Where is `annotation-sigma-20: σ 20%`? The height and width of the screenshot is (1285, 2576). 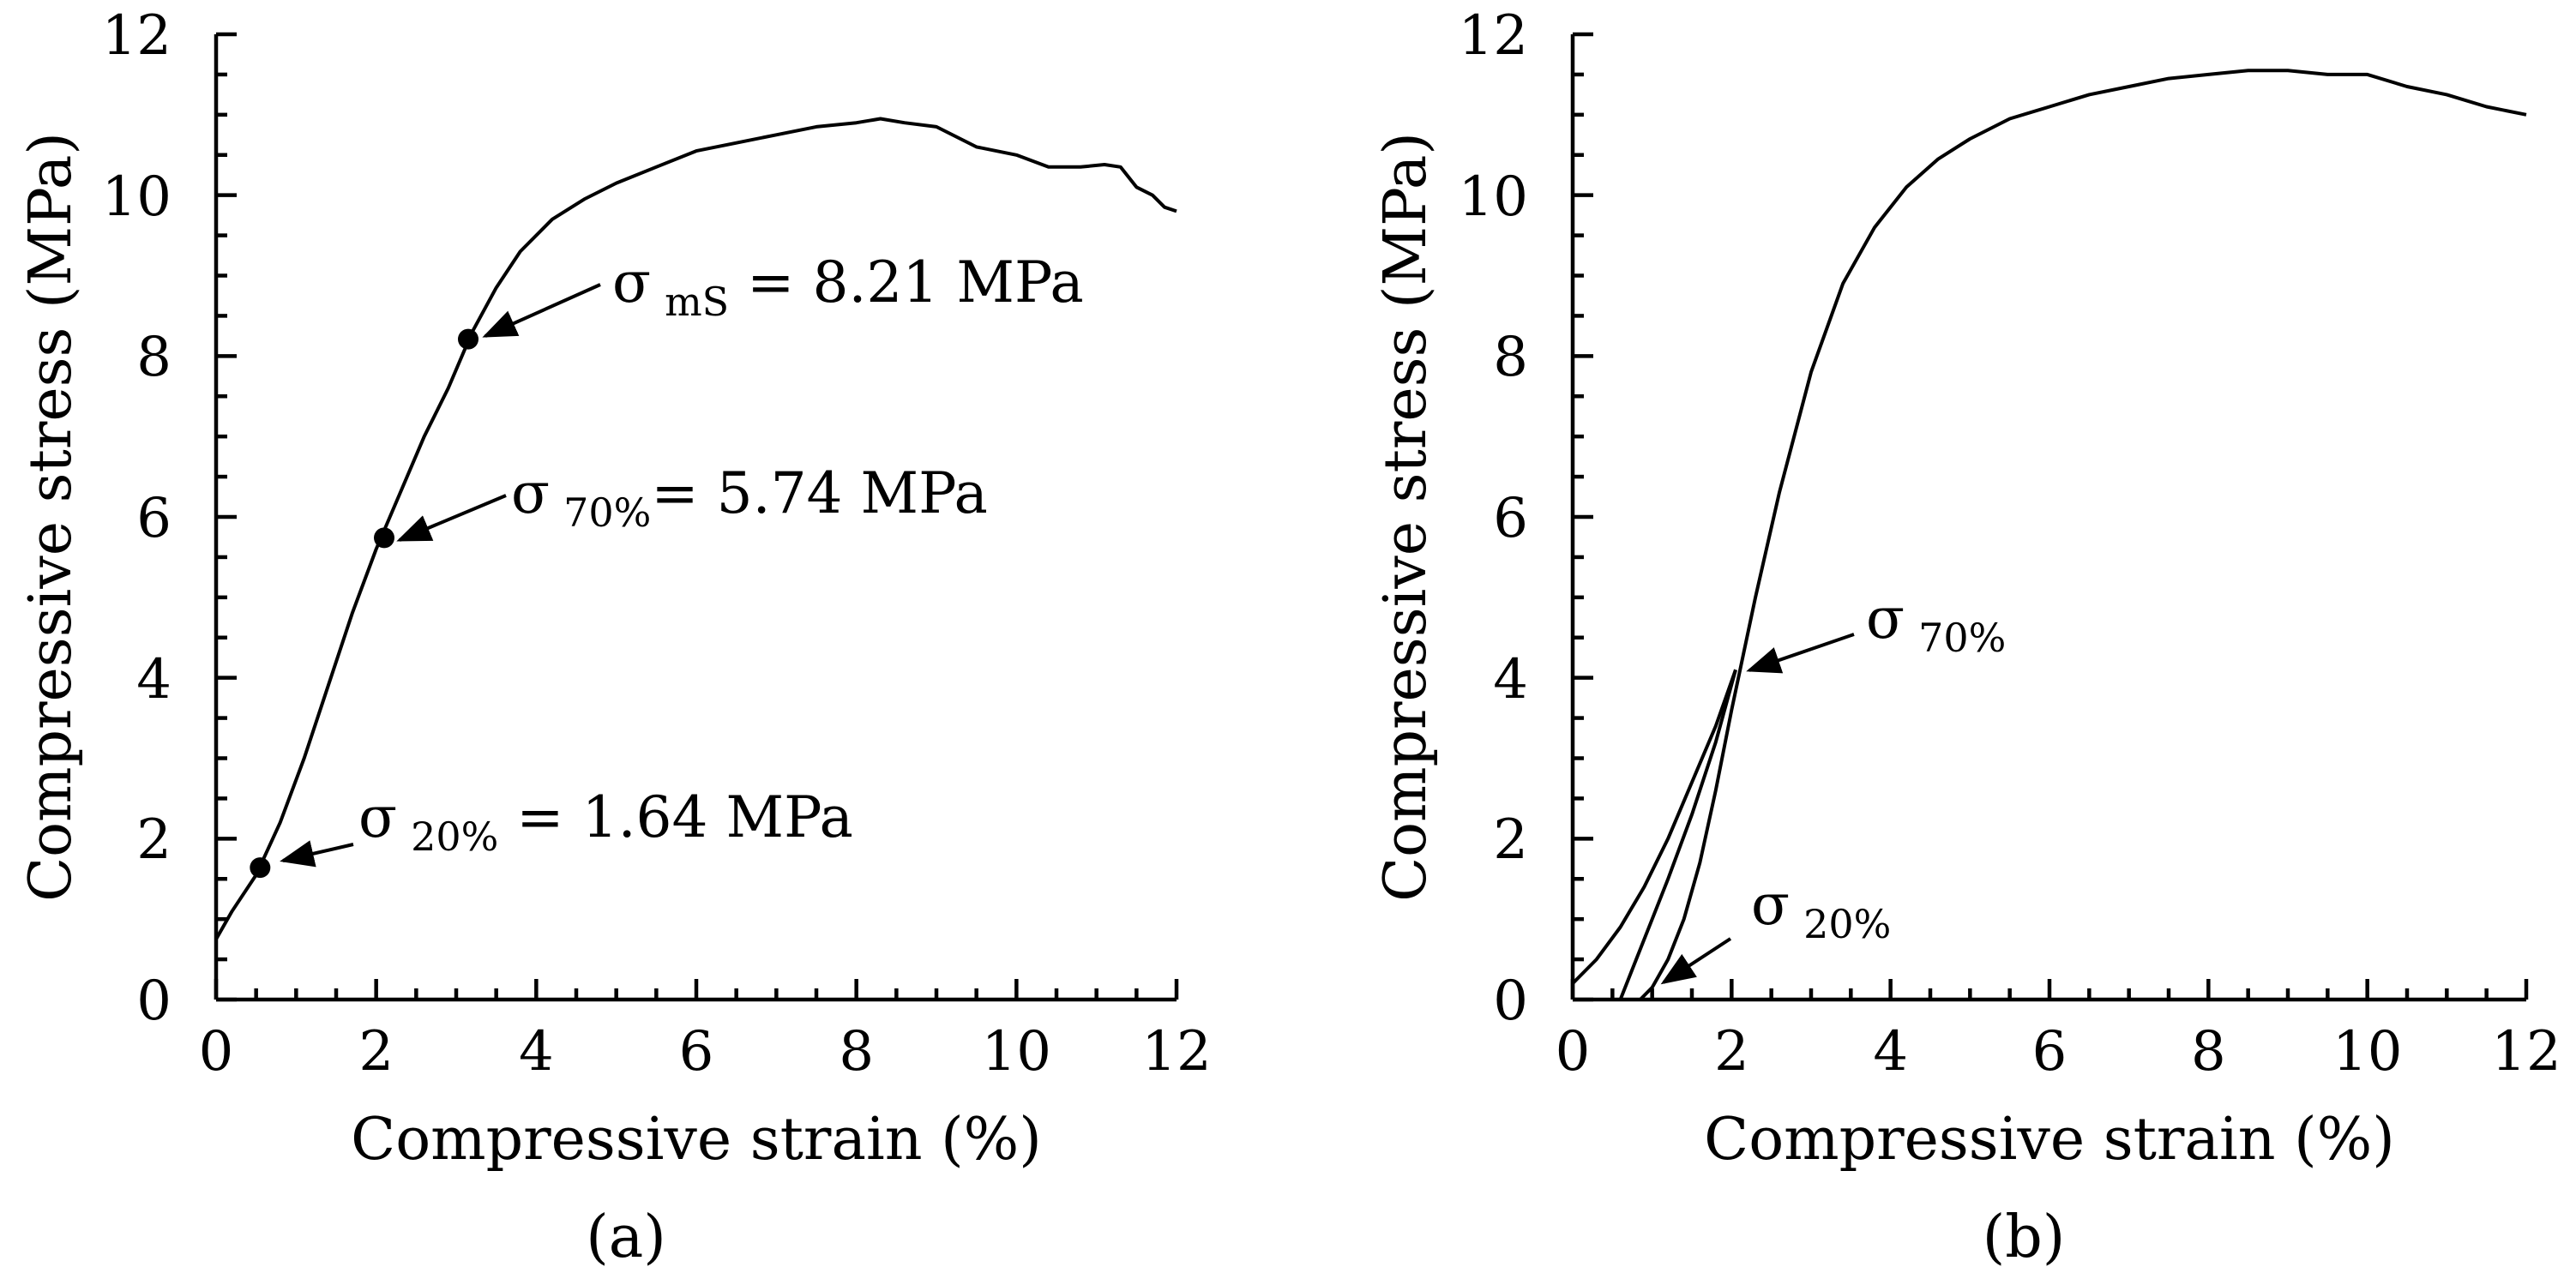
annotation-sigma-20: σ 20% is located at coordinates (1821, 909).